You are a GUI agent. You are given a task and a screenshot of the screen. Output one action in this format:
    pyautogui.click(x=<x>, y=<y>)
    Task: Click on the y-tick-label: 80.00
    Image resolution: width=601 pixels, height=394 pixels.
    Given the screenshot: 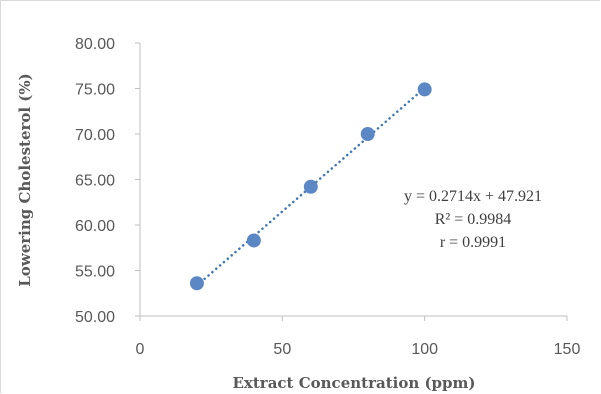 What is the action you would take?
    pyautogui.click(x=95, y=44)
    